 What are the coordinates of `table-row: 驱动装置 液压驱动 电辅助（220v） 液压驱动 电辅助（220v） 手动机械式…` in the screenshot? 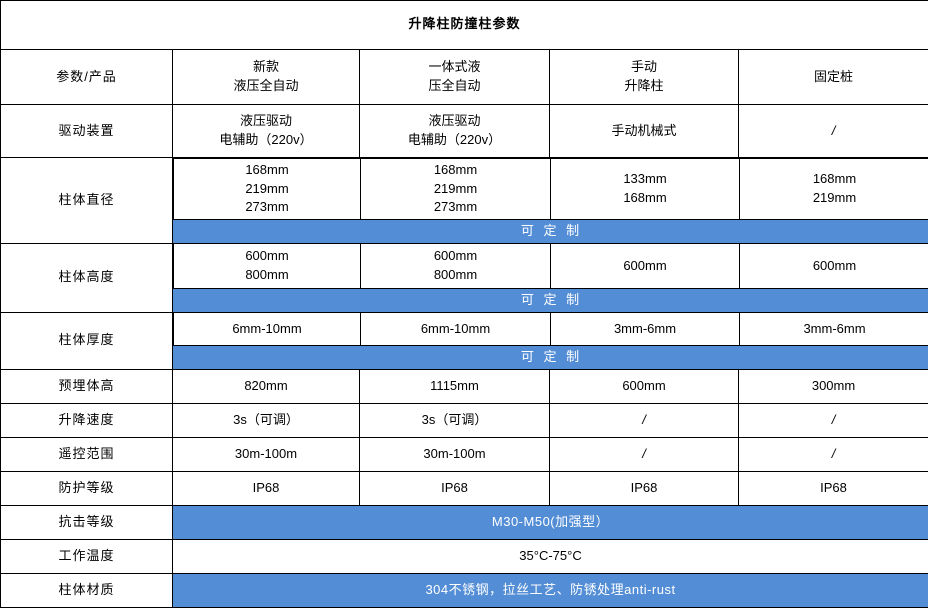 It's located at (464, 131).